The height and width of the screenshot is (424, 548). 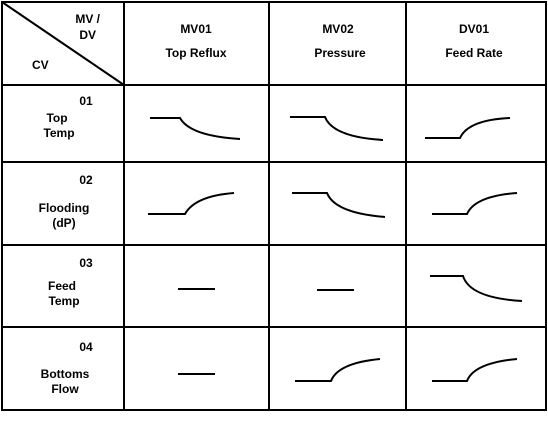 What do you see at coordinates (63, 223) in the screenshot?
I see `row-name: (dP)` at bounding box center [63, 223].